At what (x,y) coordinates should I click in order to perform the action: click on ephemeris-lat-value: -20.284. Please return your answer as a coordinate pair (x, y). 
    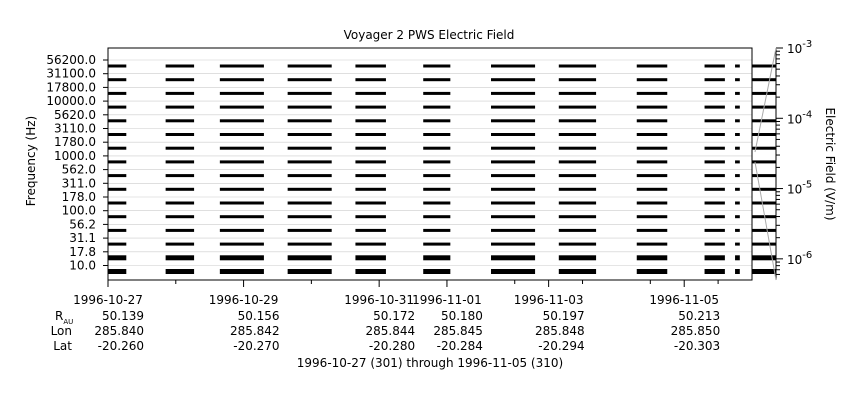
    Looking at the image, I should click on (460, 346).